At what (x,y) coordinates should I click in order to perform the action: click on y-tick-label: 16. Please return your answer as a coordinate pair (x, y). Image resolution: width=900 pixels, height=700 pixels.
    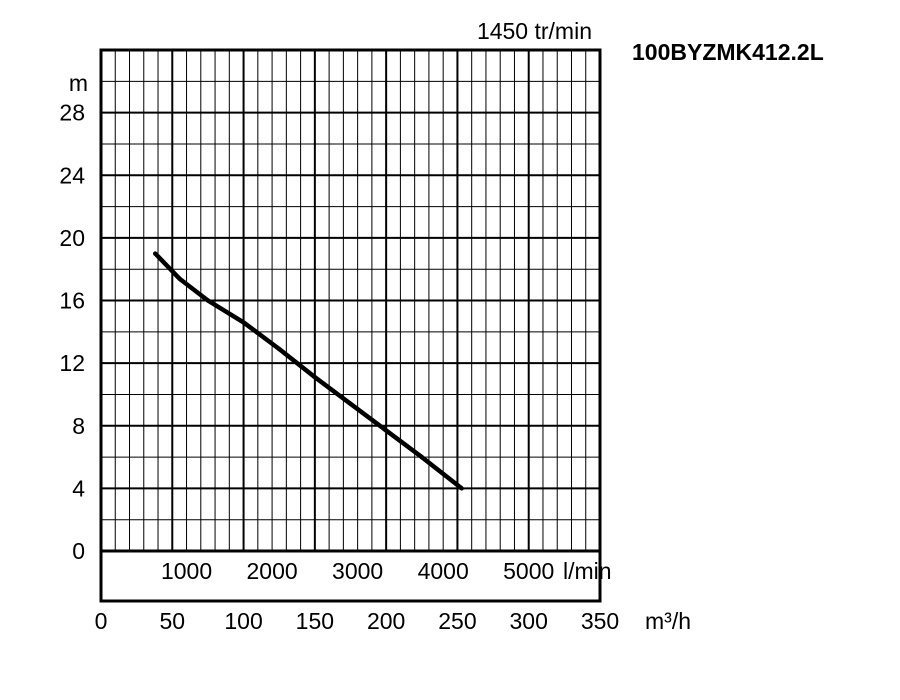
    Looking at the image, I should click on (72, 301).